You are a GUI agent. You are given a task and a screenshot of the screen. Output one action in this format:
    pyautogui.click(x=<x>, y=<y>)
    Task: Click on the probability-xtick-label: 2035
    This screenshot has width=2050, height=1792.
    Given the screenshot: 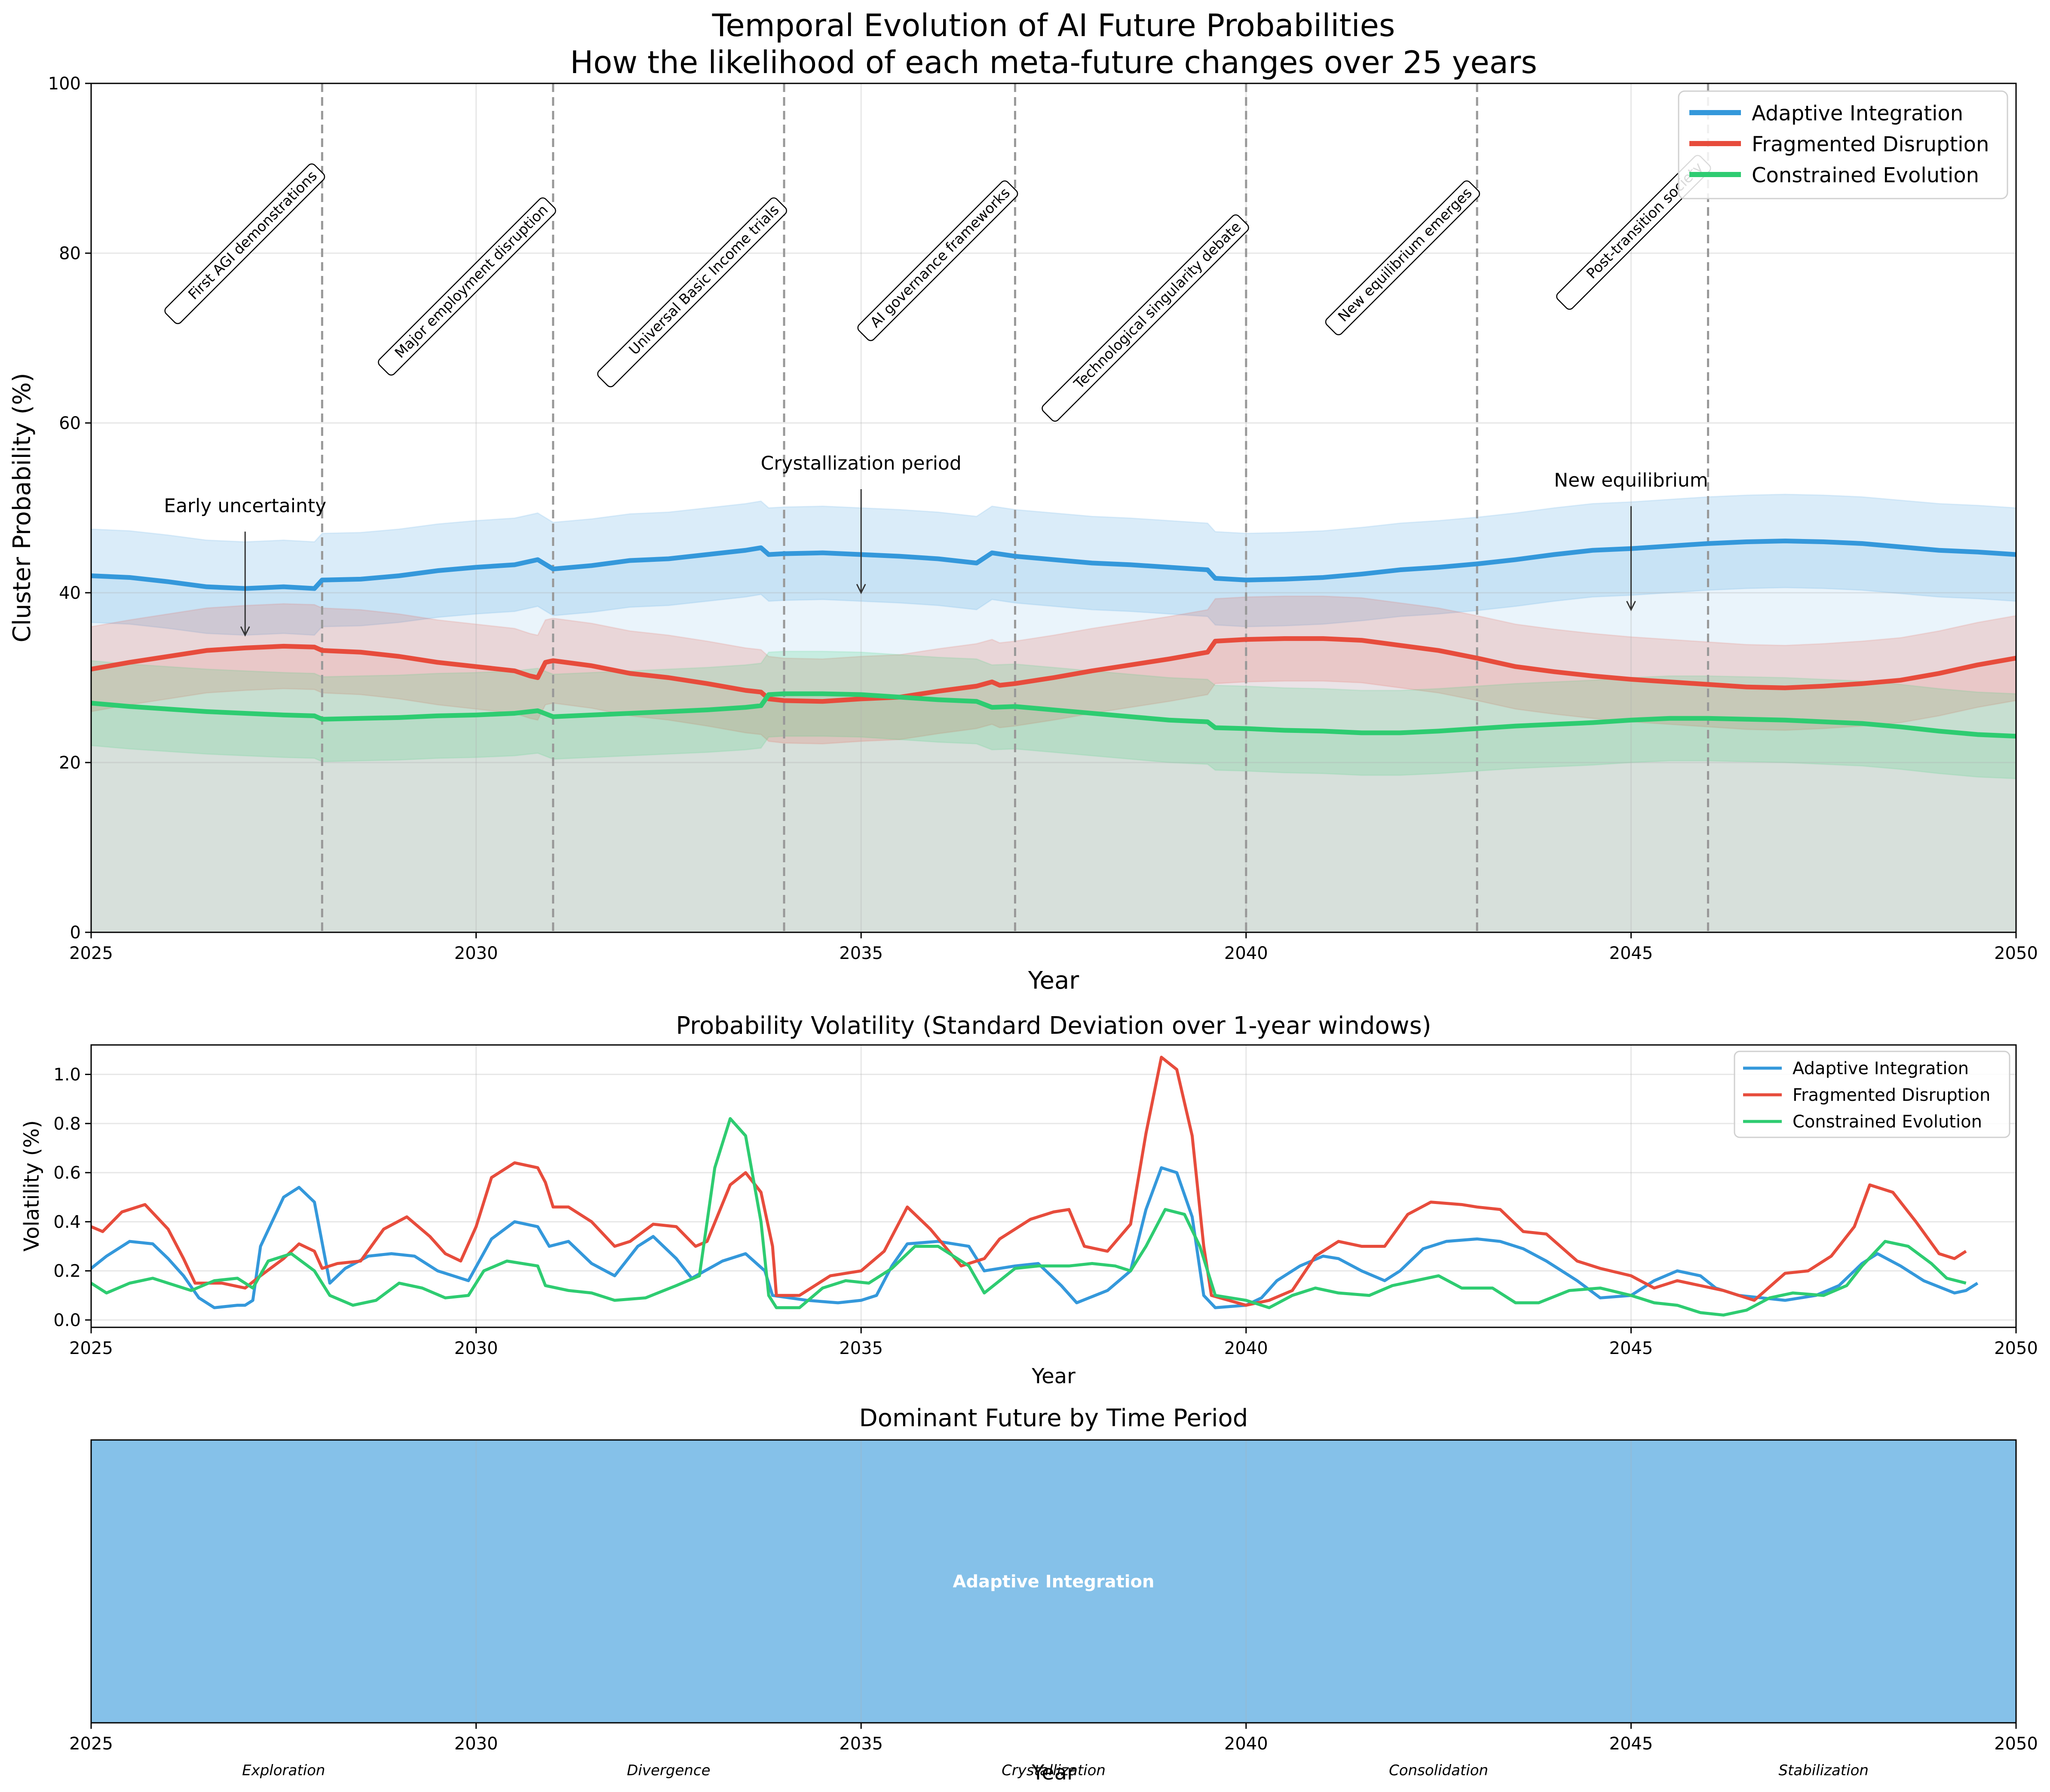 What is the action you would take?
    pyautogui.click(x=861, y=953)
    